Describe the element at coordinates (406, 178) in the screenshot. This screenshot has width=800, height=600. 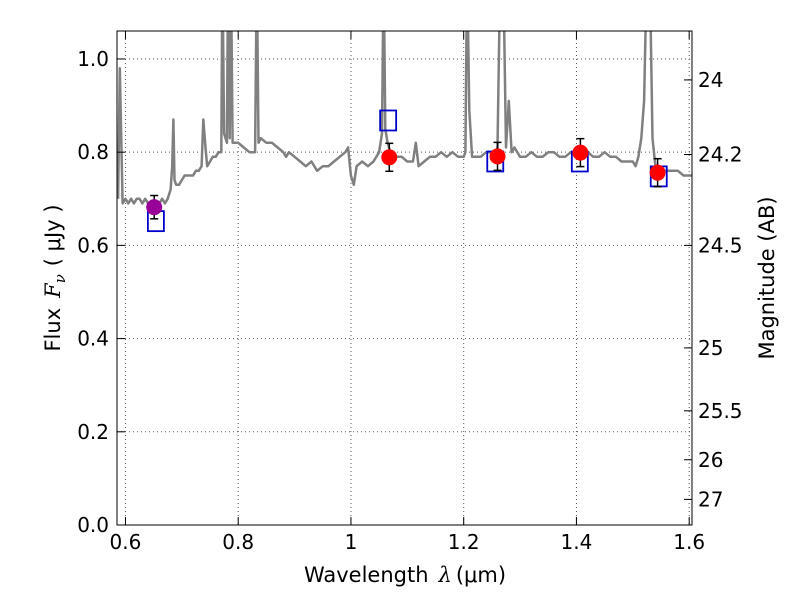
I see `photometry-points` at that location.